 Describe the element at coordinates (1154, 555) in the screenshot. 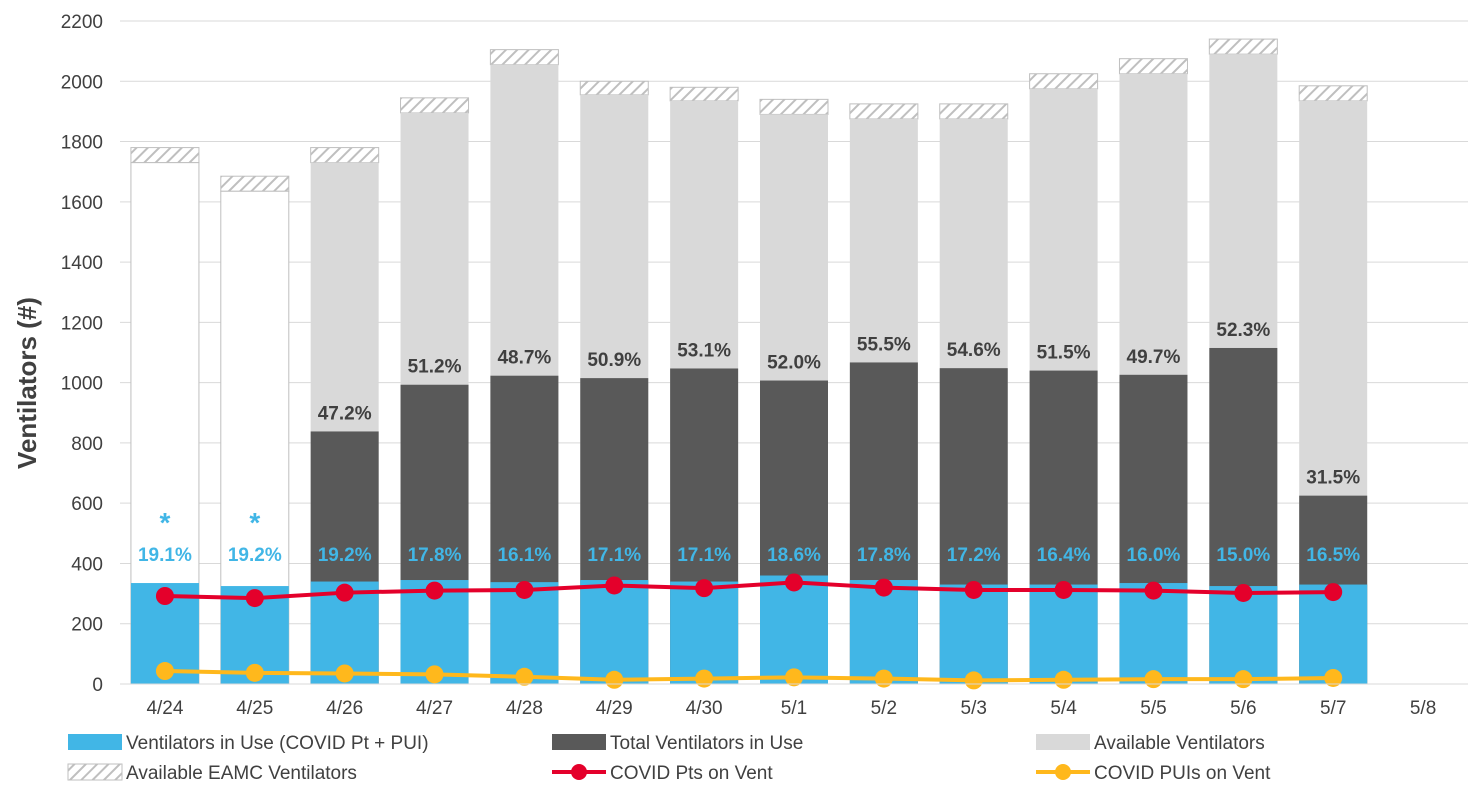

I see `percent-covid-label: 16.0%` at that location.